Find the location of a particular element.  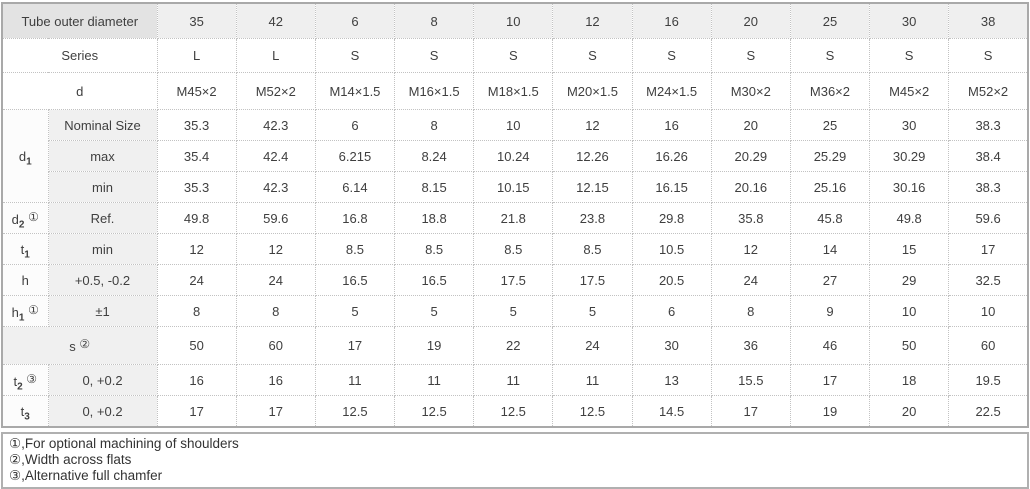

table-row-t1: t1 min 12 12 8.5 8.5 8.5 8.5 10.5 12 14 15 17 is located at coordinates (515, 249).